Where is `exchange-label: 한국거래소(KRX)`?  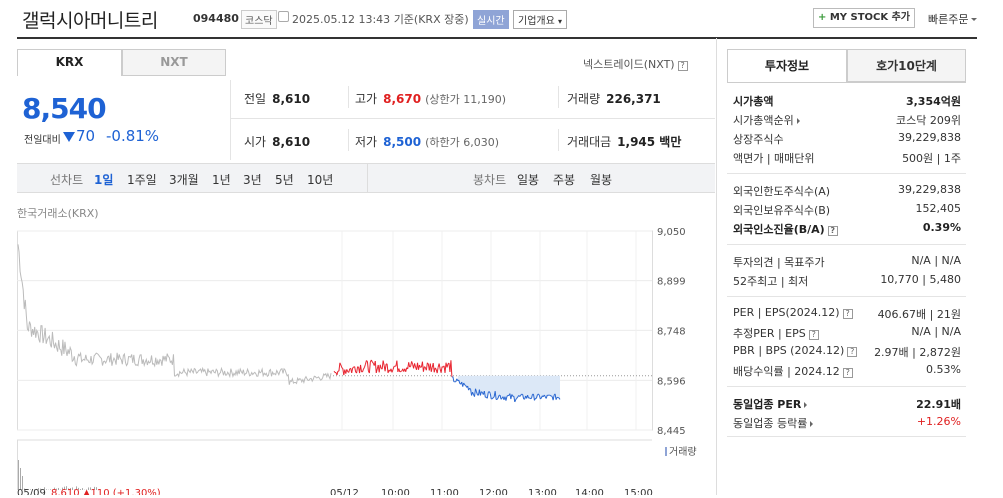
exchange-label: 한국거래소(KRX) is located at coordinates (58, 213).